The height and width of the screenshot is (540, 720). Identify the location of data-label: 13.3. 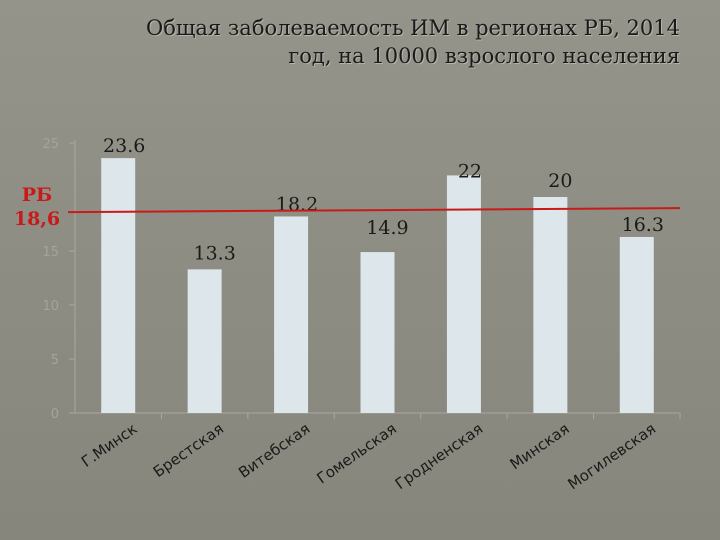
(214, 253).